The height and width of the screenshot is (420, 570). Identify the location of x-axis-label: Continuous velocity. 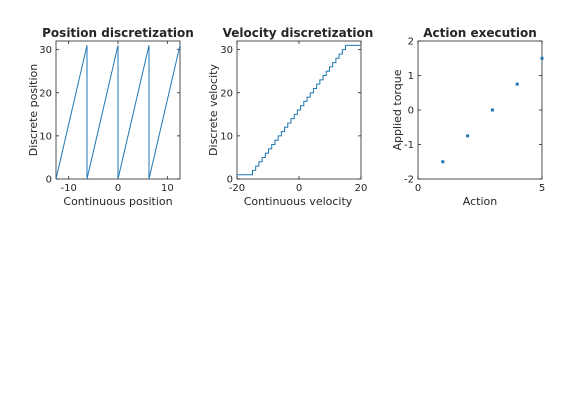
(298, 201).